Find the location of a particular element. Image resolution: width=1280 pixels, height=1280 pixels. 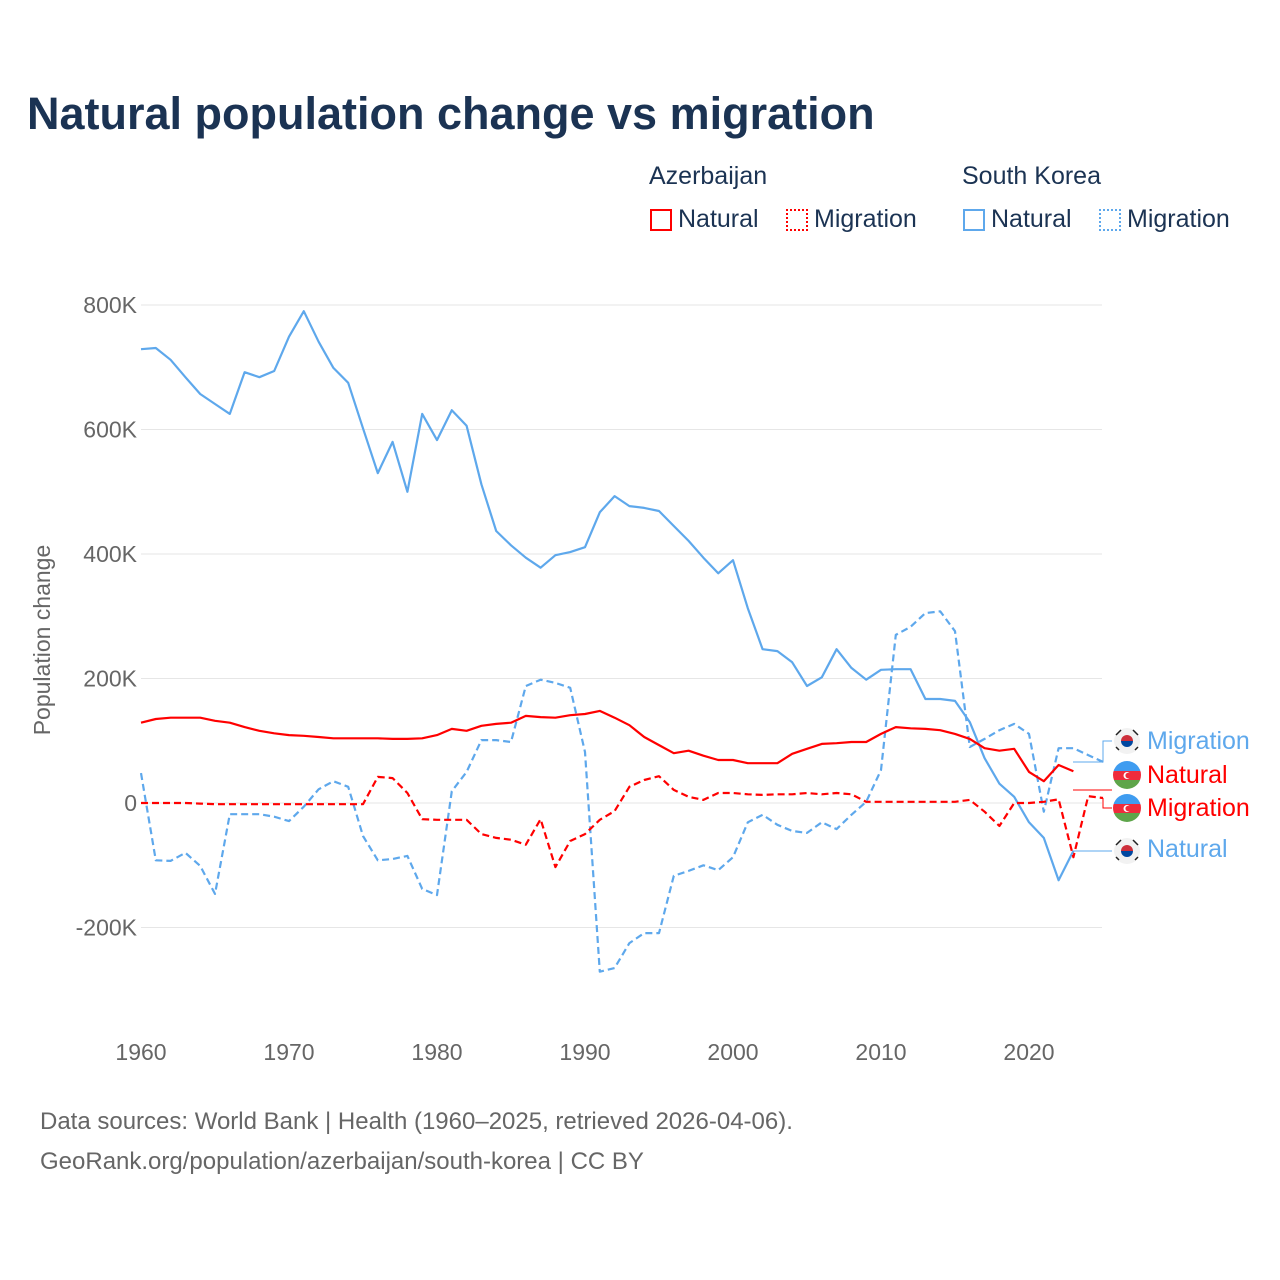

x-tick-label: 1990 is located at coordinates (584, 1052).